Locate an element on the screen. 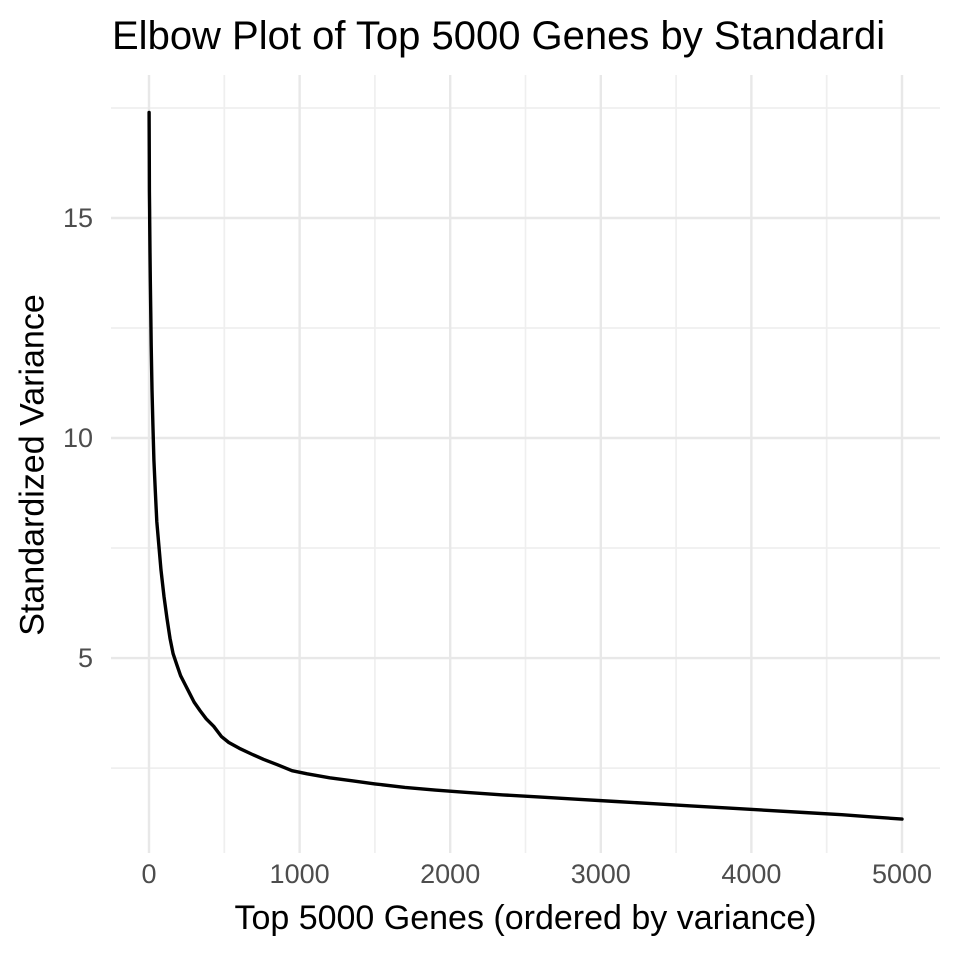  x-tick-label: 0 is located at coordinates (149, 874).